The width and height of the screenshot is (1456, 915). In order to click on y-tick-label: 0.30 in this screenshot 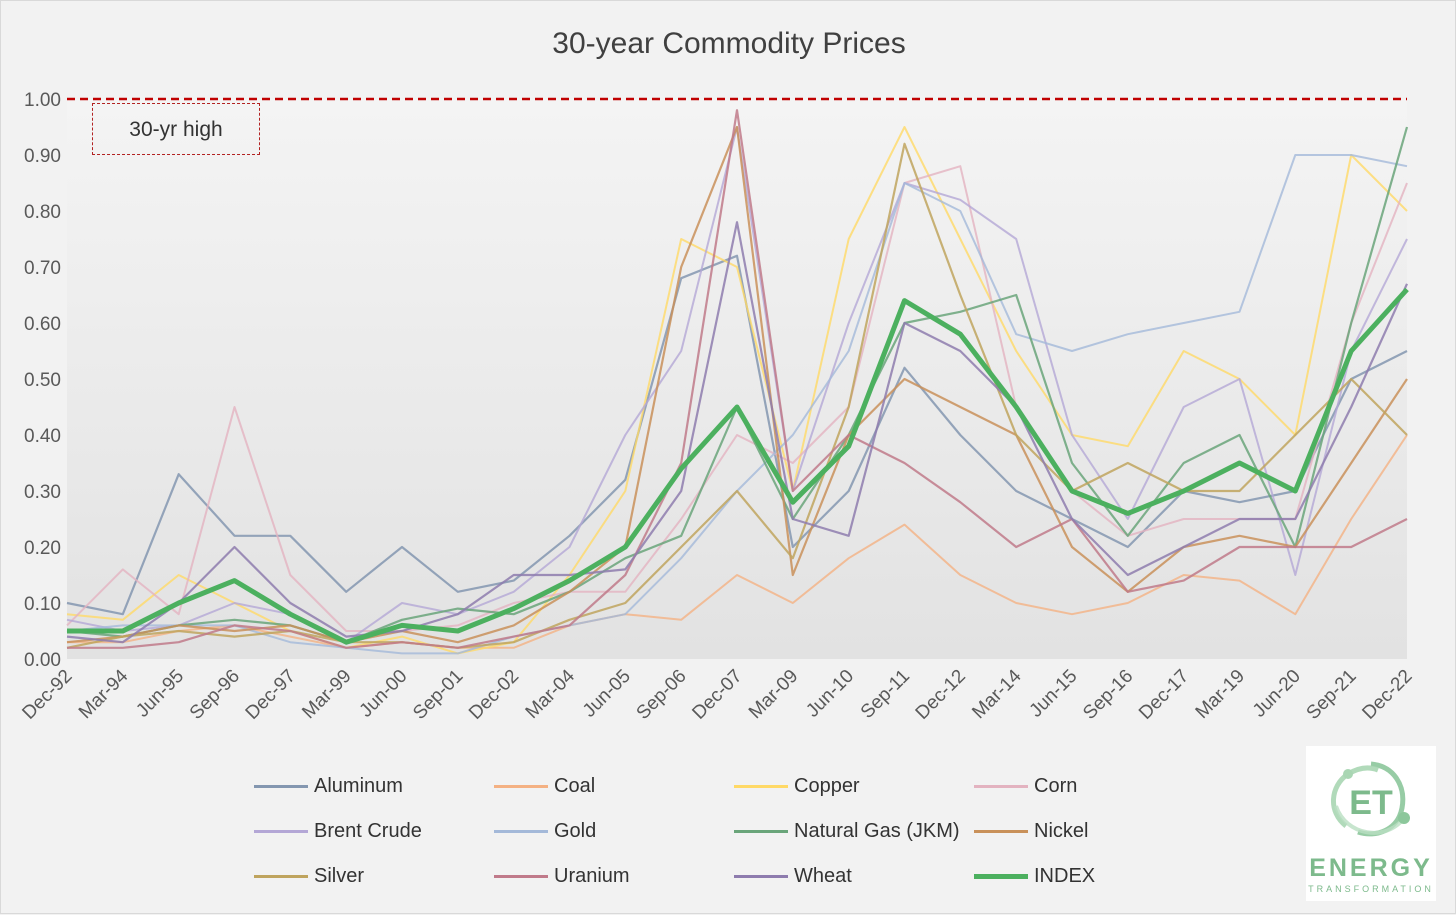, I will do `click(42, 492)`.